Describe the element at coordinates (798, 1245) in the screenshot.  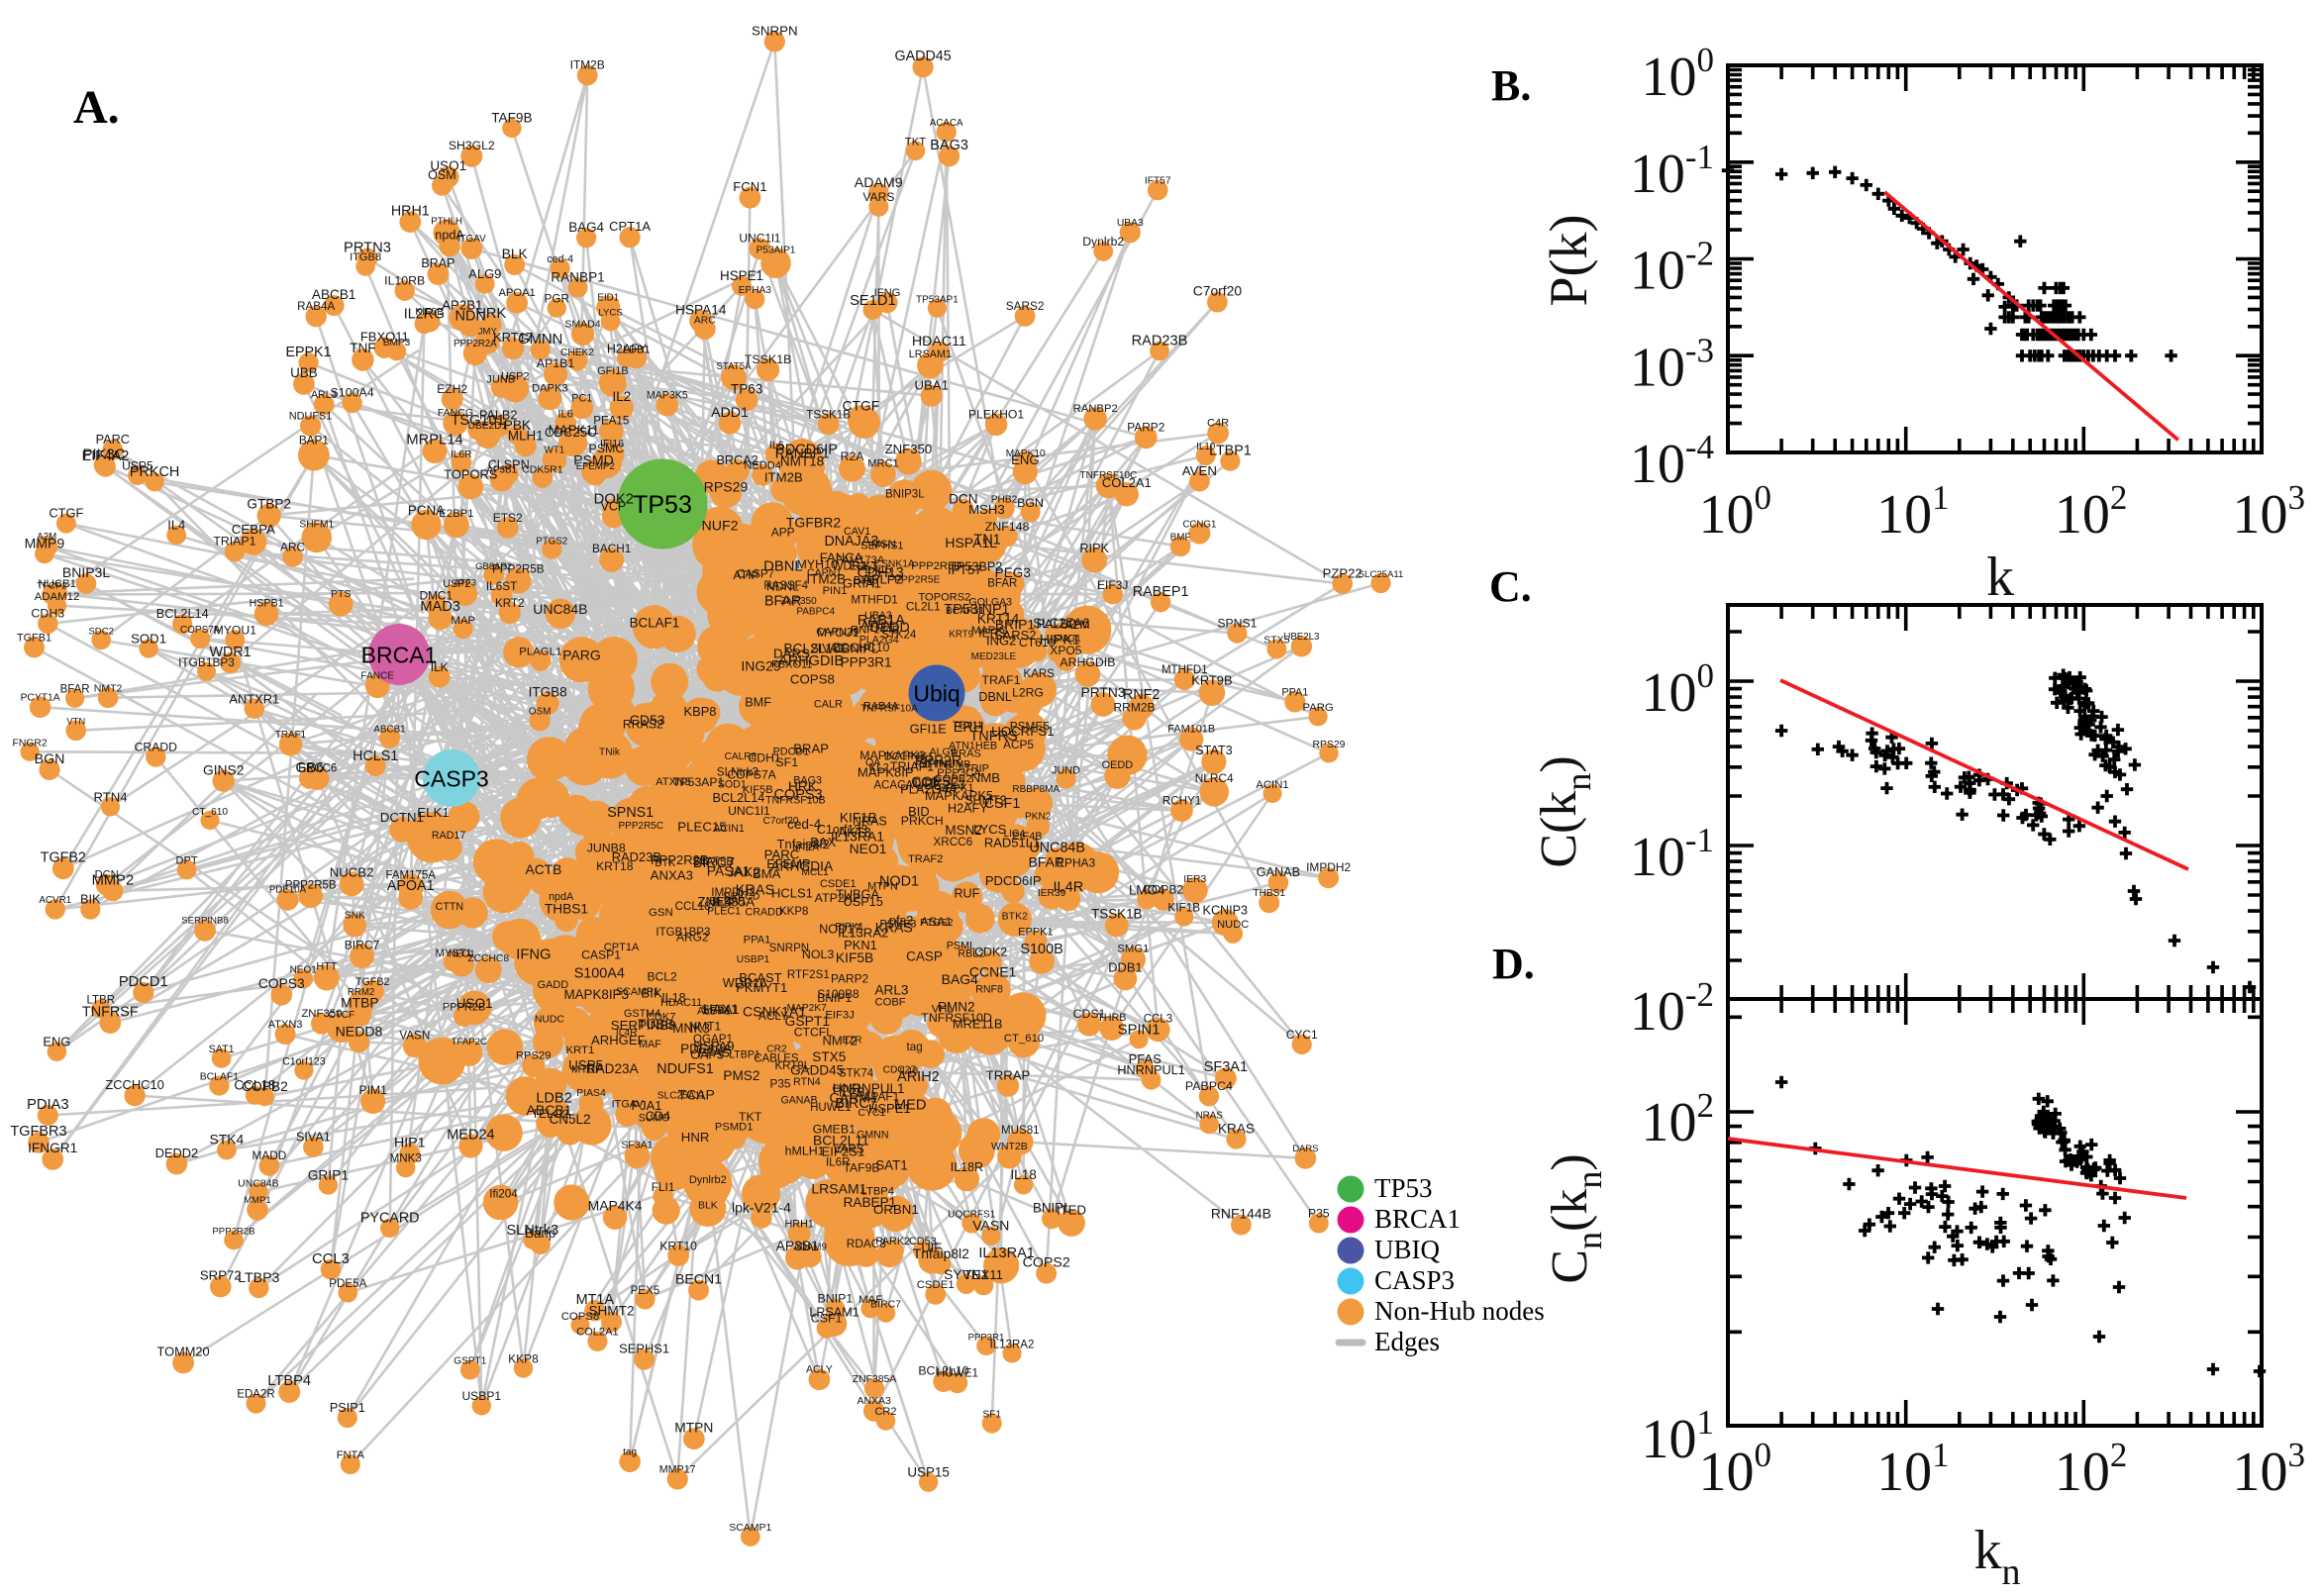
I see `svg-text: AP3B1` at that location.